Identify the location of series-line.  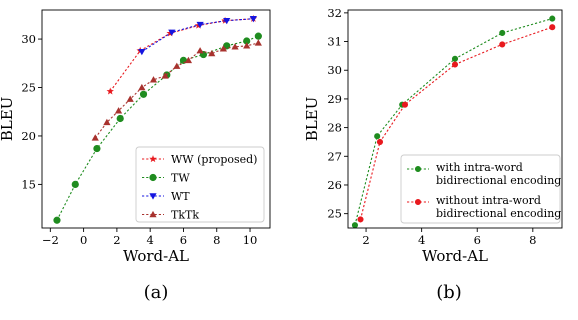
(176, 90).